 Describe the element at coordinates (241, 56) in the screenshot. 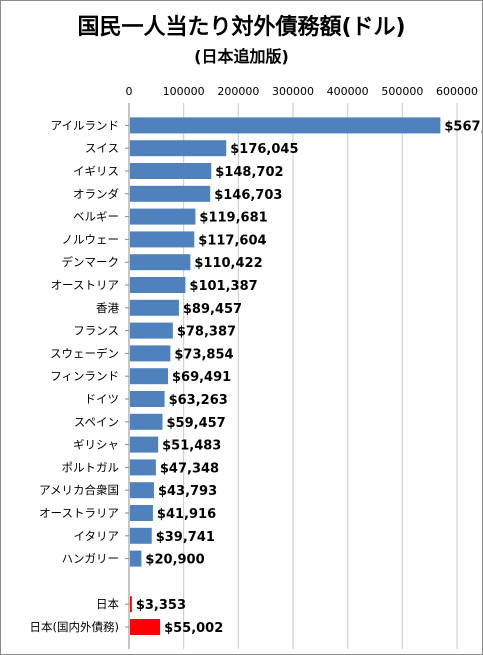

I see `chart-subtitle: (日本追加版)` at that location.